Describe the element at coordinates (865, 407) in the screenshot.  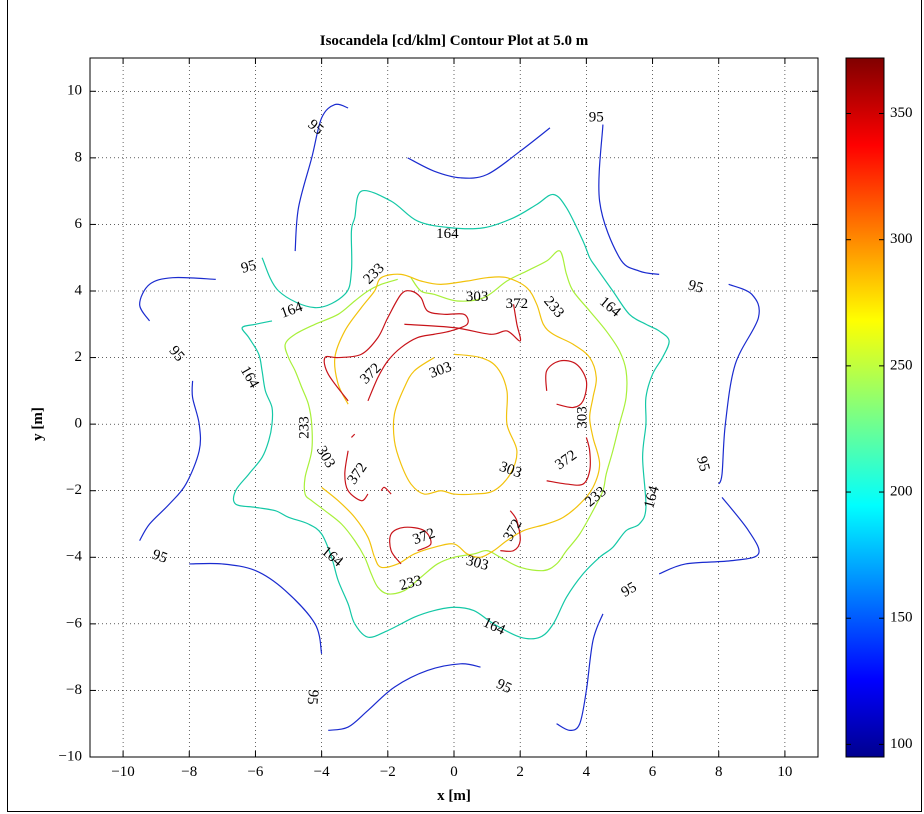
I see `colorbar-gradient` at that location.